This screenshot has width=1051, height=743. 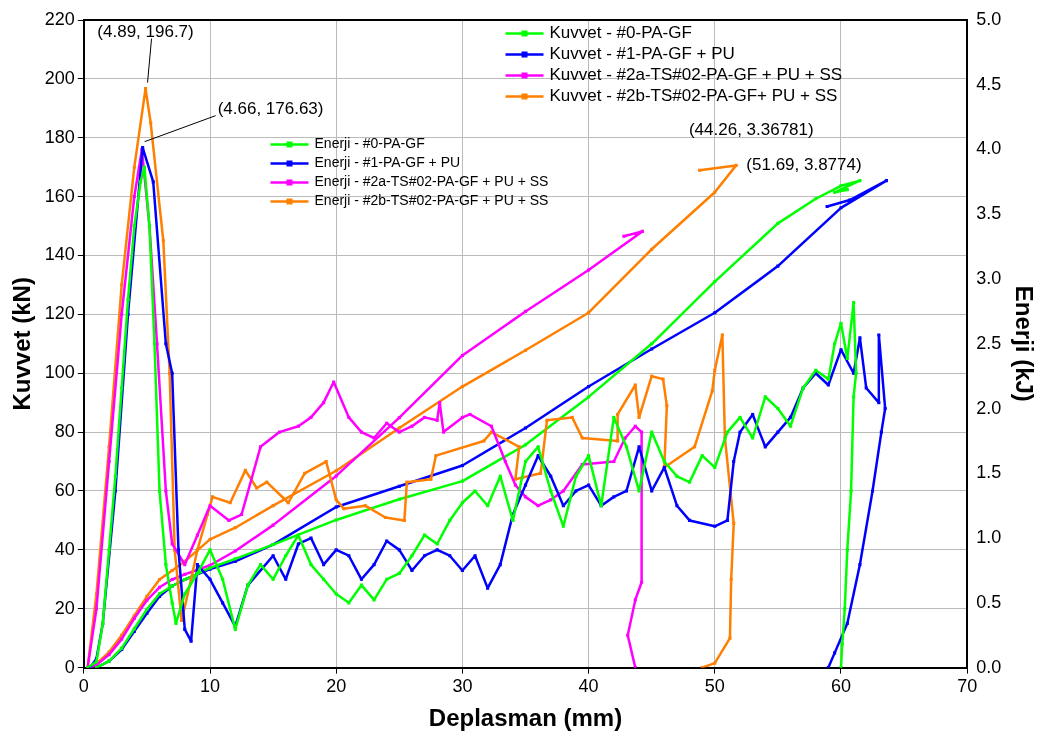 What do you see at coordinates (59, 254) in the screenshot?
I see `y-tick-label: 140` at bounding box center [59, 254].